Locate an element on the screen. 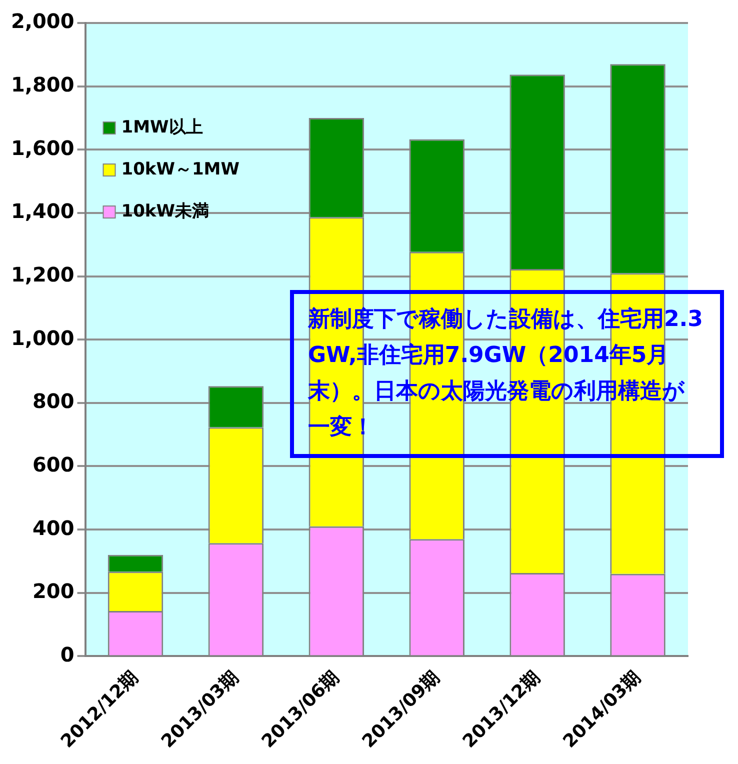 Image resolution: width=738 pixels, height=764 pixels. y-tick-label: 1,400 is located at coordinates (42, 211).